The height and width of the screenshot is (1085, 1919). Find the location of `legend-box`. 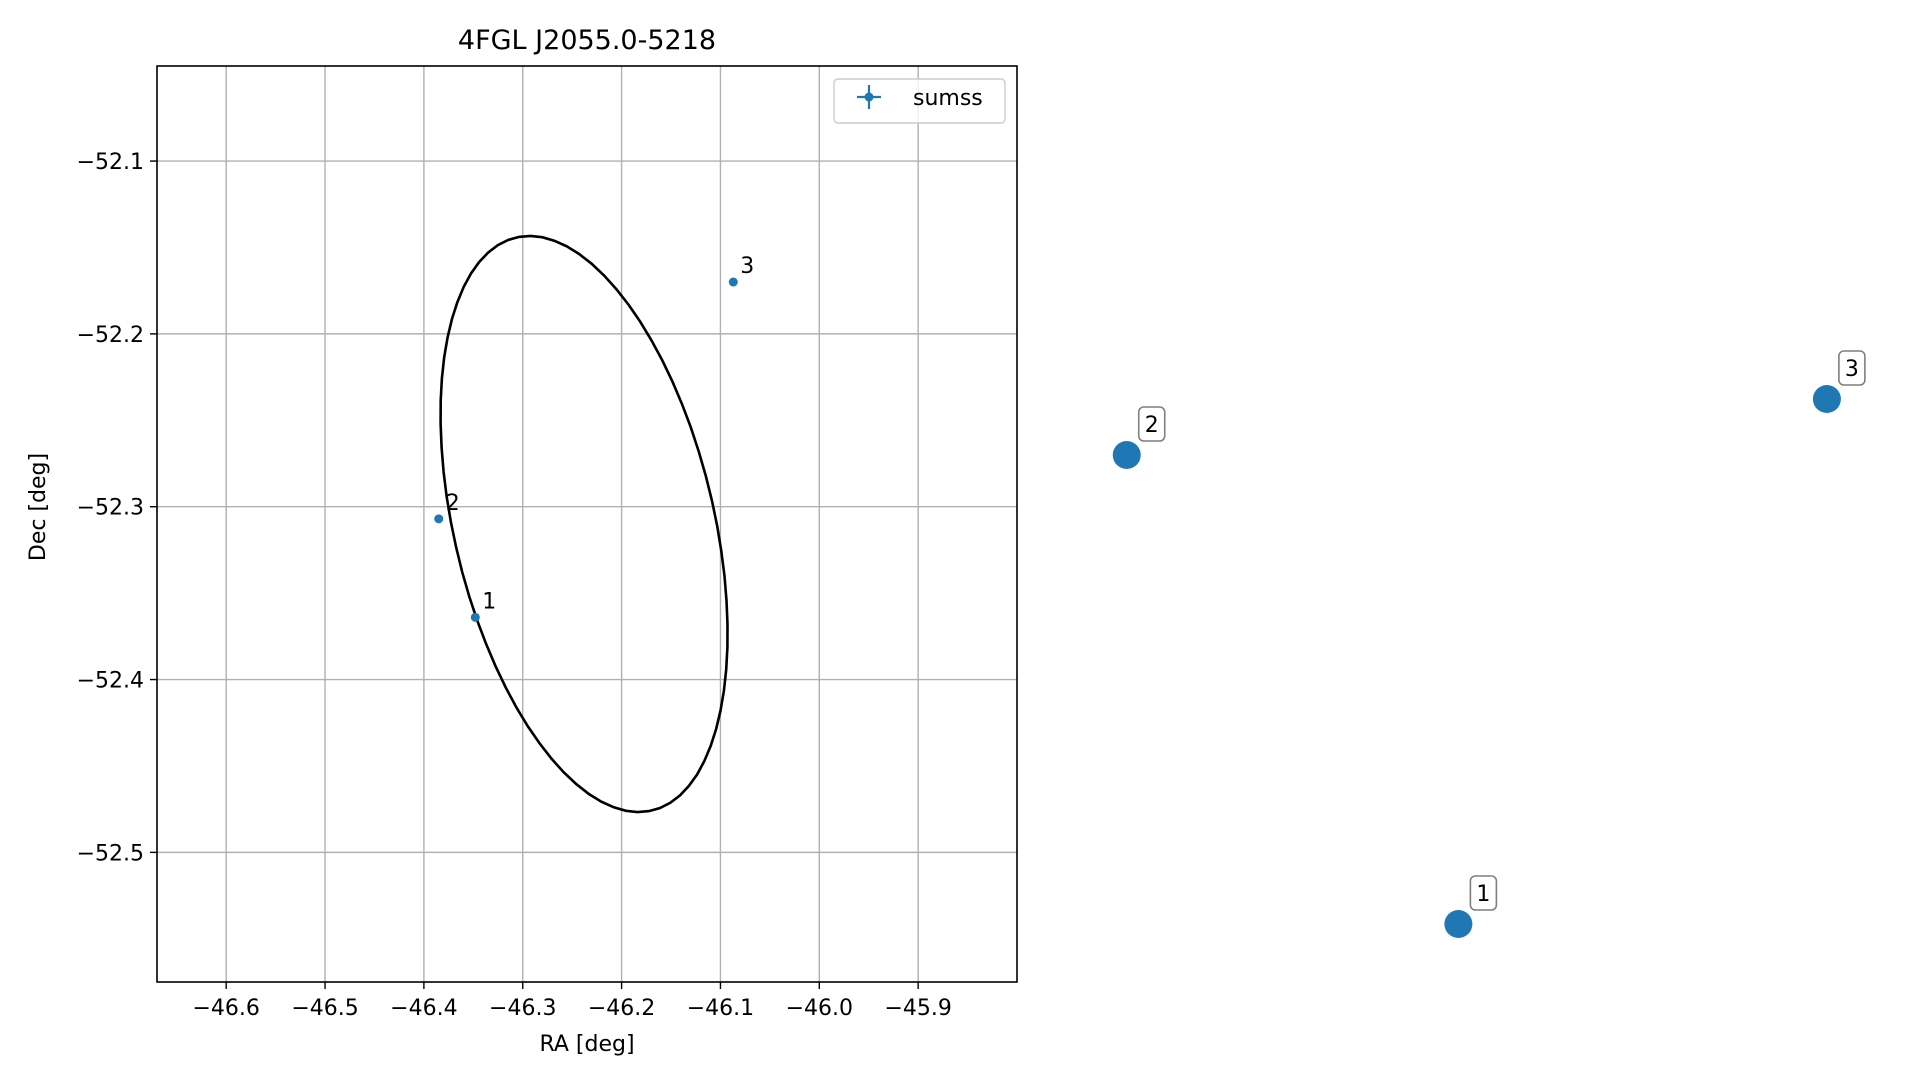

legend-box is located at coordinates (919, 101).